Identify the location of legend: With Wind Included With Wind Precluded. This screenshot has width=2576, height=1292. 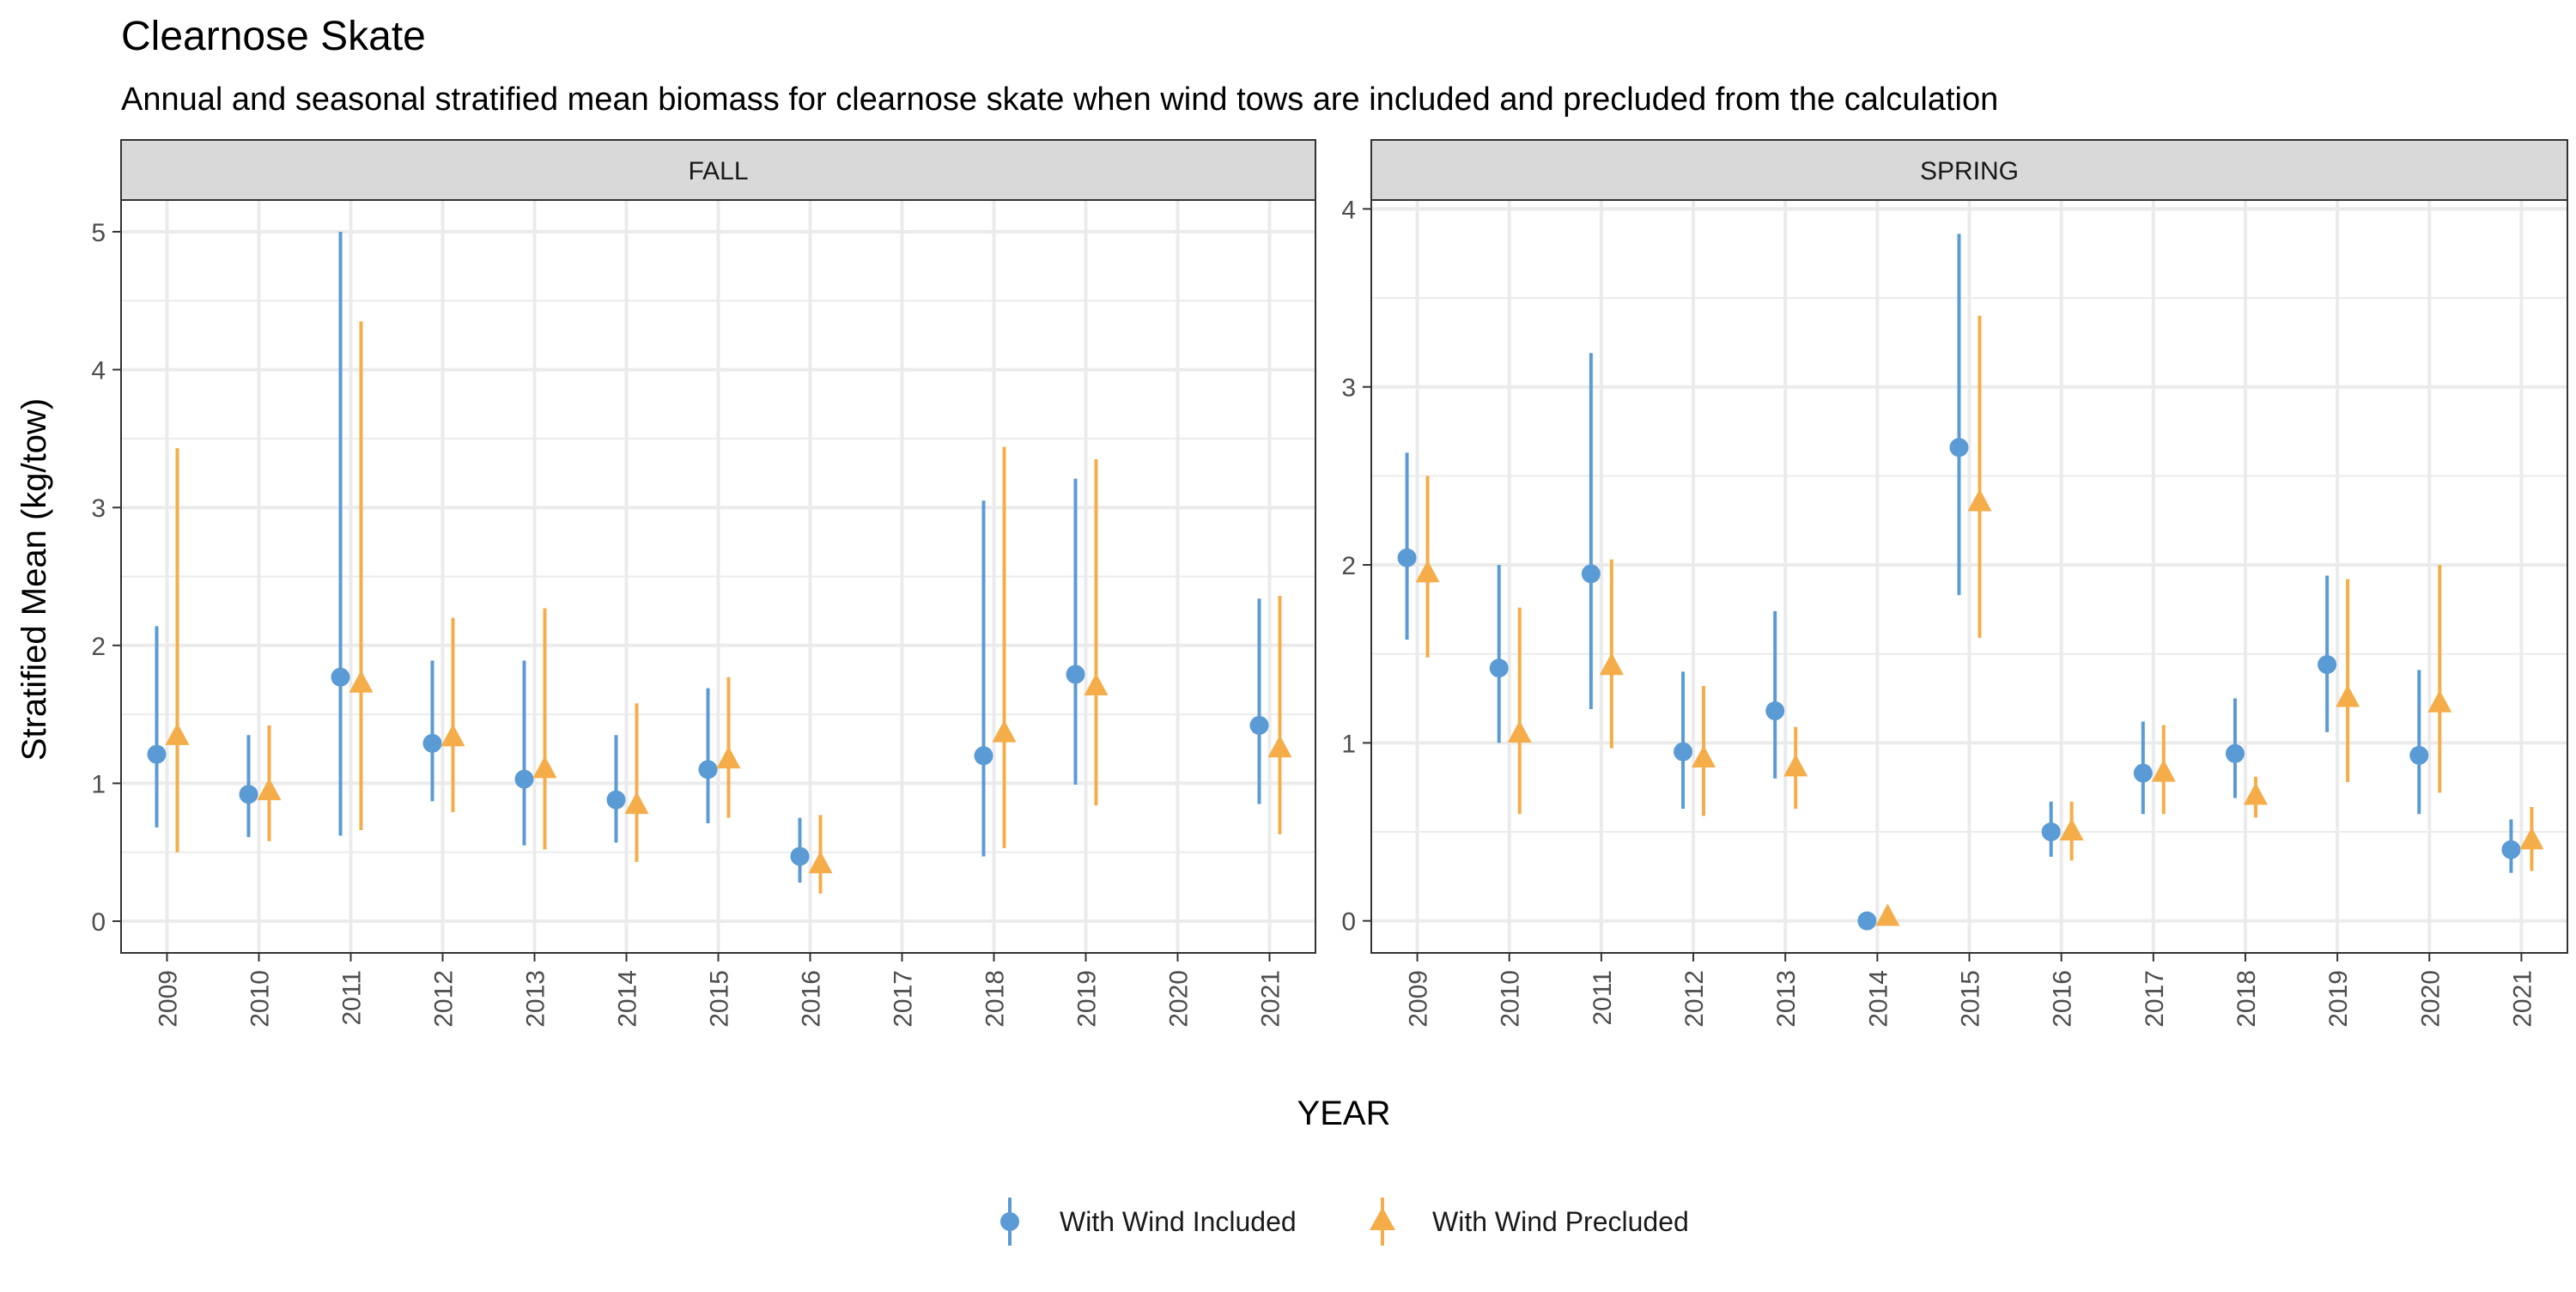
(1345, 1222).